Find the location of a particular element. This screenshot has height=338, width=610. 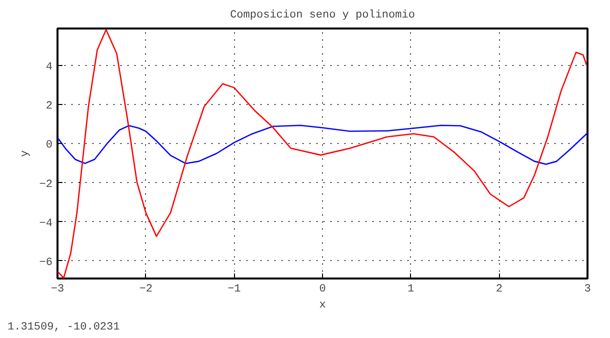

text: 1.31509, -10.0231 is located at coordinates (64, 328).